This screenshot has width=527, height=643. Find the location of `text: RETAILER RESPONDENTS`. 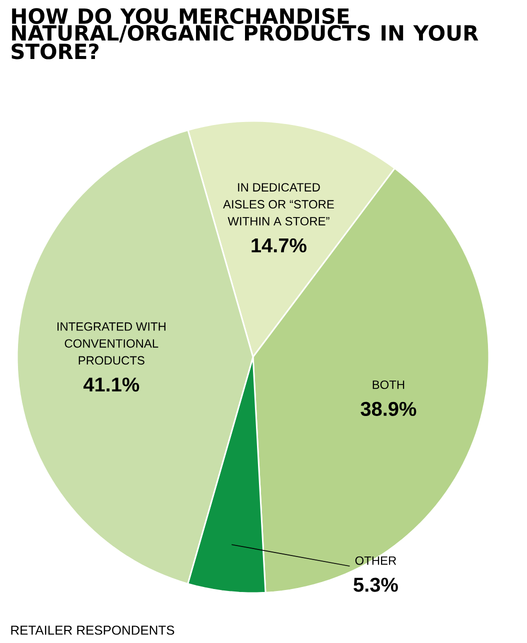

text: RETAILER RESPONDENTS is located at coordinates (92, 630).